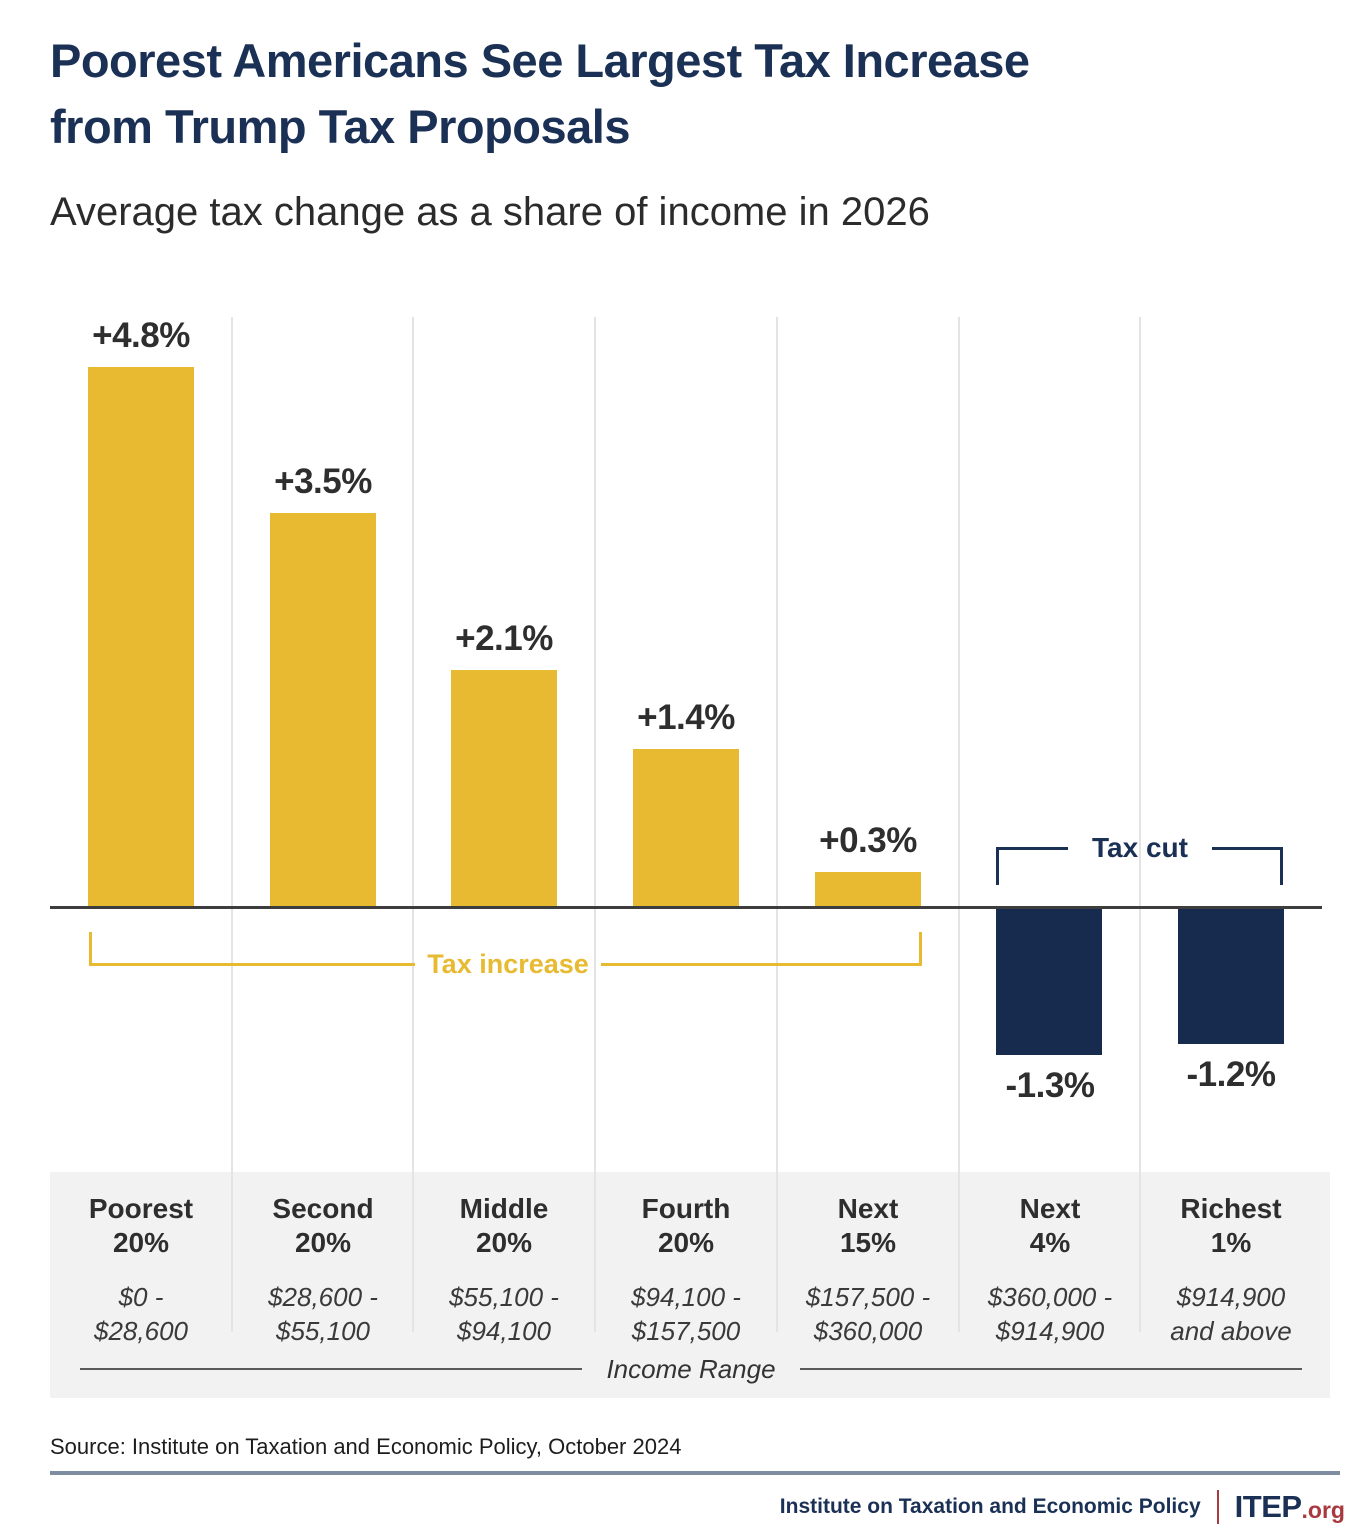 This screenshot has height=1536, width=1371. I want to click on income-range-middle-20: $55,100 - $94,100, so click(504, 1314).